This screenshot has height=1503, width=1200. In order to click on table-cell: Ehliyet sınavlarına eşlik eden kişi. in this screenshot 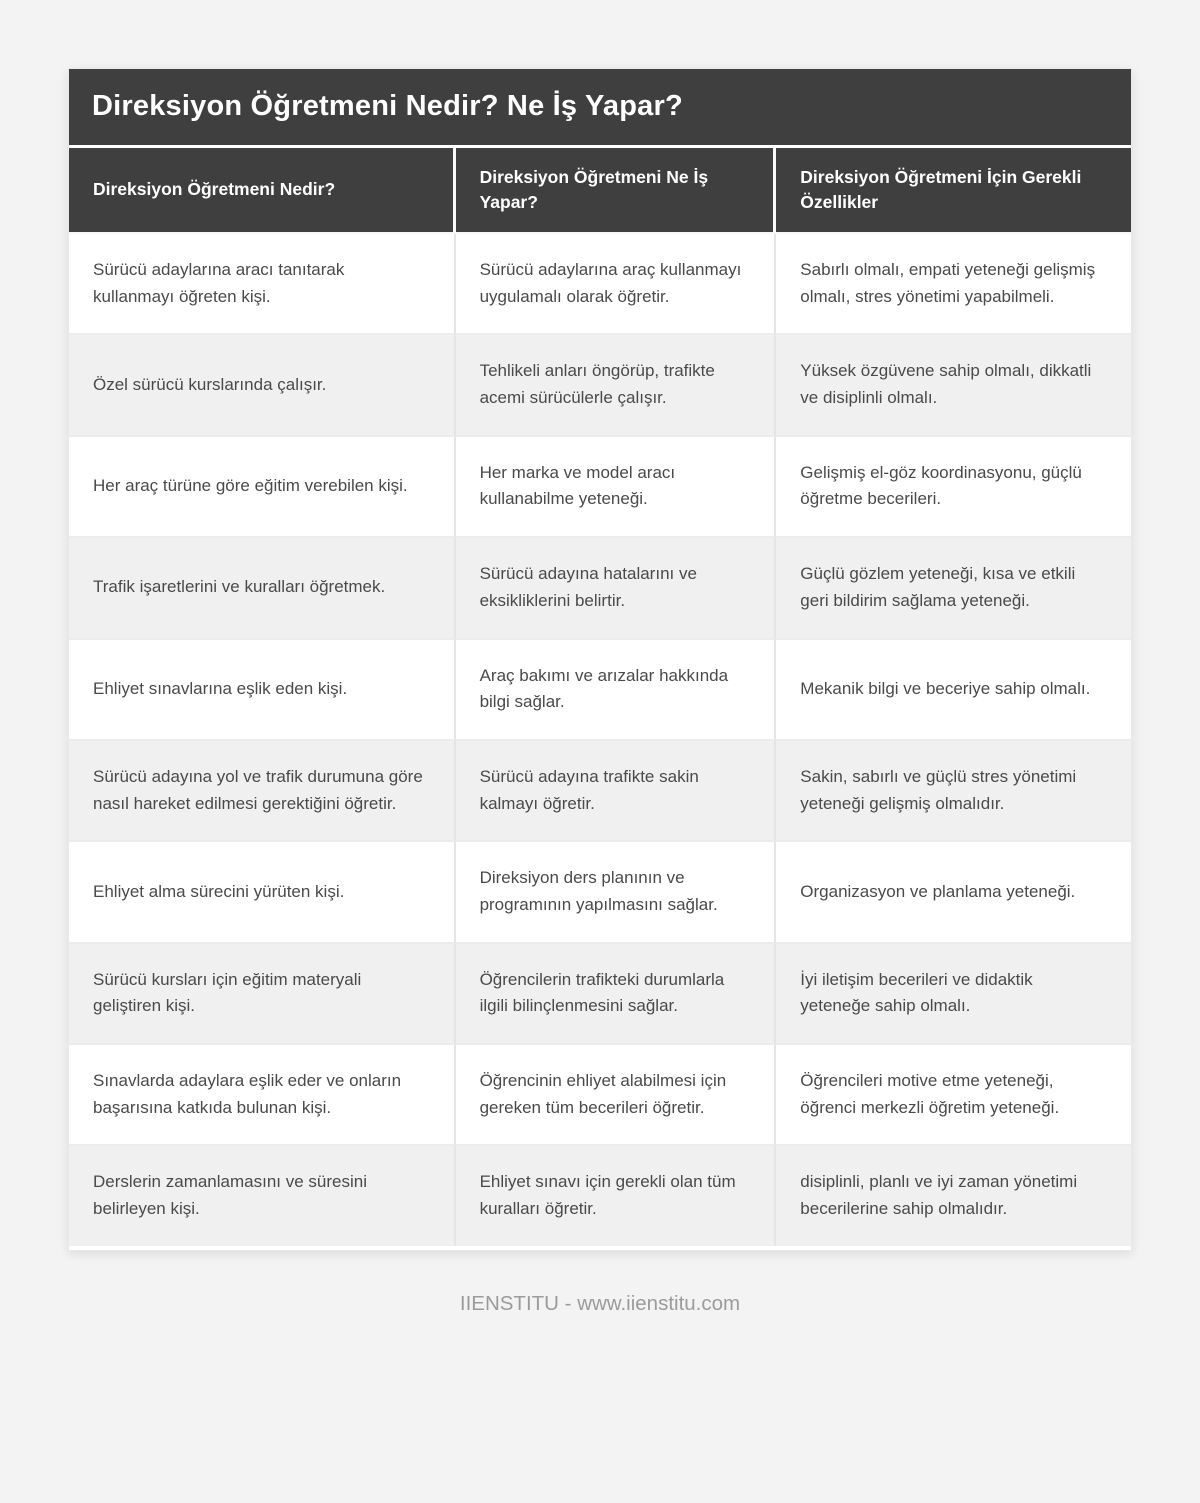, I will do `click(262, 690)`.